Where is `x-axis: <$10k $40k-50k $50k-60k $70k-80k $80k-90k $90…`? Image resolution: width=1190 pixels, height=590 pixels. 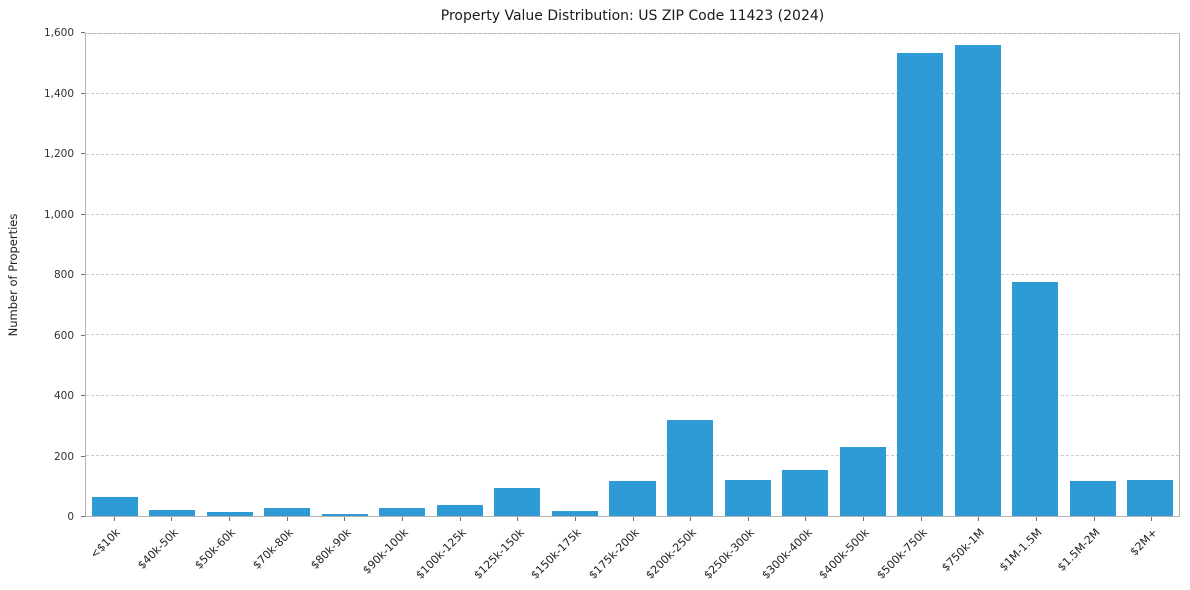
x-axis: <$10k $40k-50k $50k-60k $70k-80k $80k-90k $90… is located at coordinates (632, 553).